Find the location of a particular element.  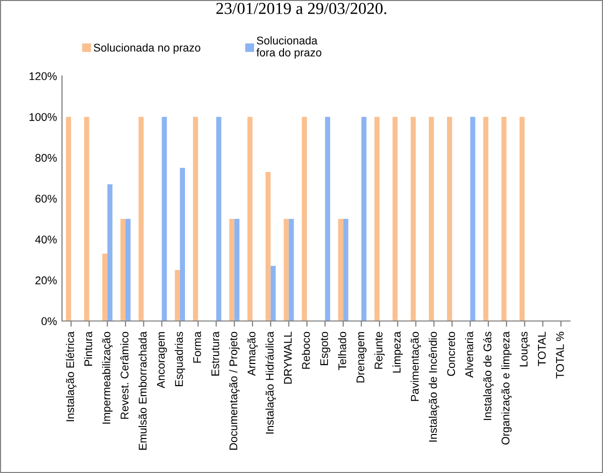

x-tick-label: Organização e limpeza is located at coordinates (506, 388).